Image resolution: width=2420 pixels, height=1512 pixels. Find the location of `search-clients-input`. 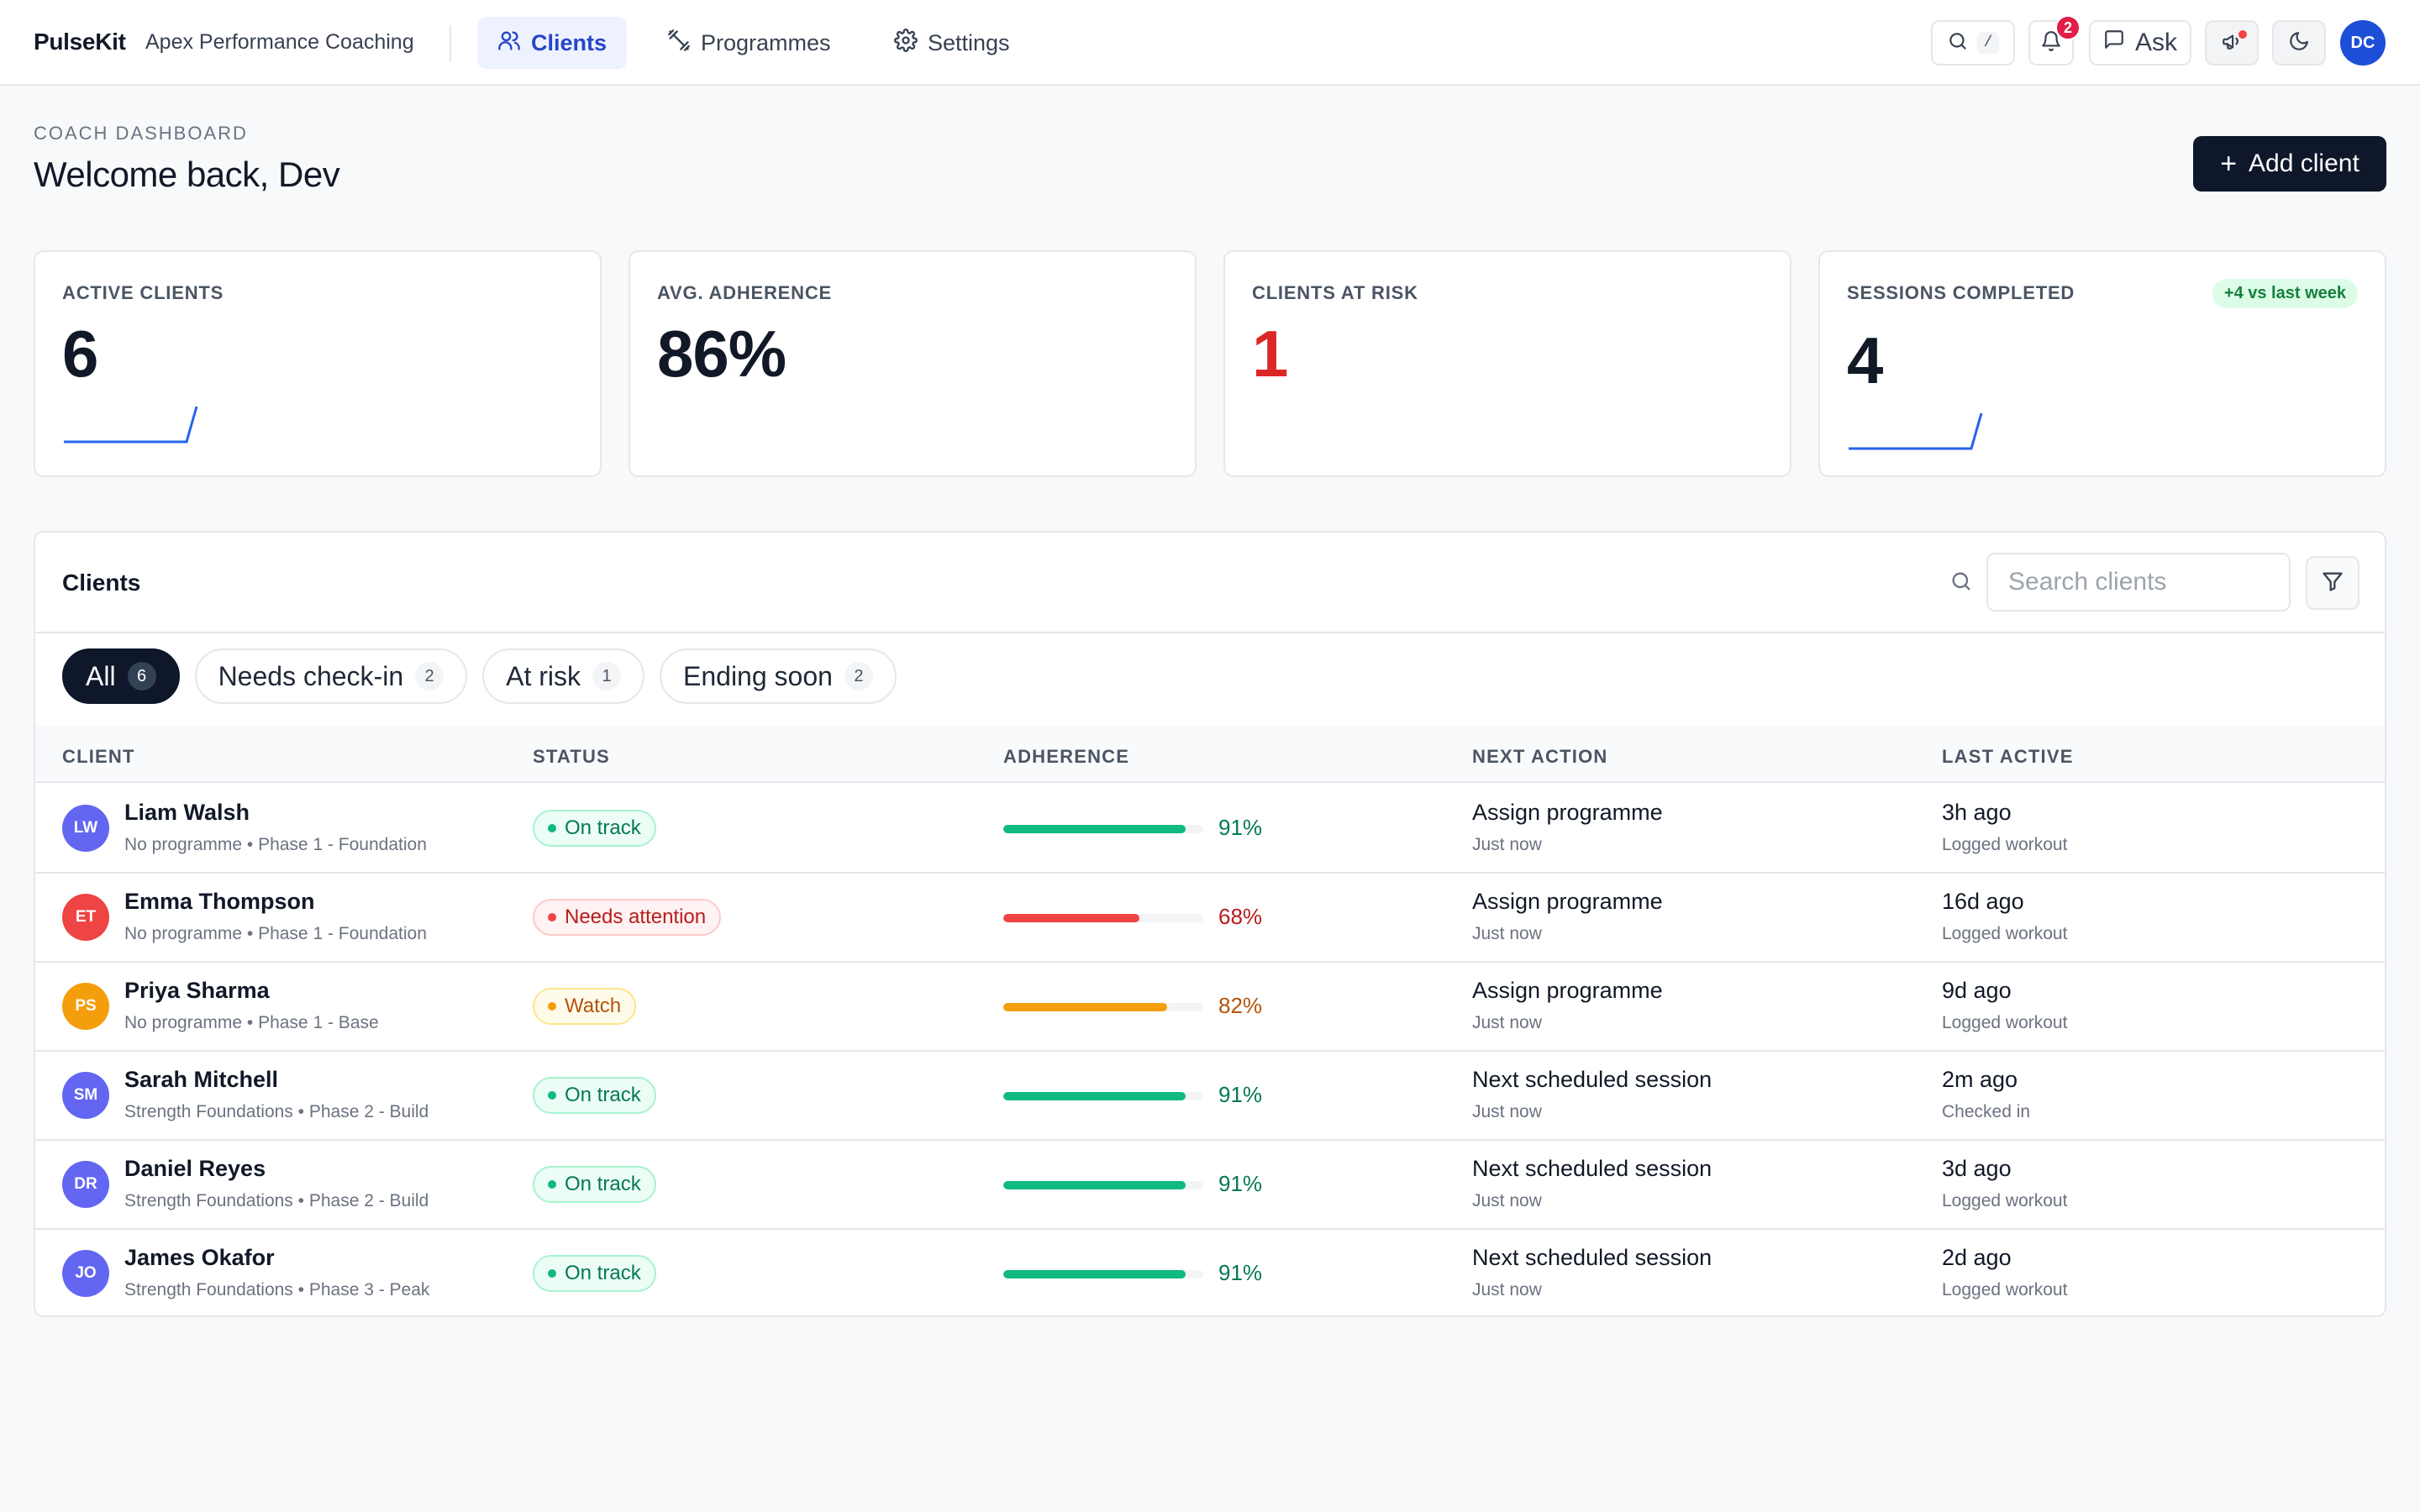

search-clients-input is located at coordinates (2139, 582).